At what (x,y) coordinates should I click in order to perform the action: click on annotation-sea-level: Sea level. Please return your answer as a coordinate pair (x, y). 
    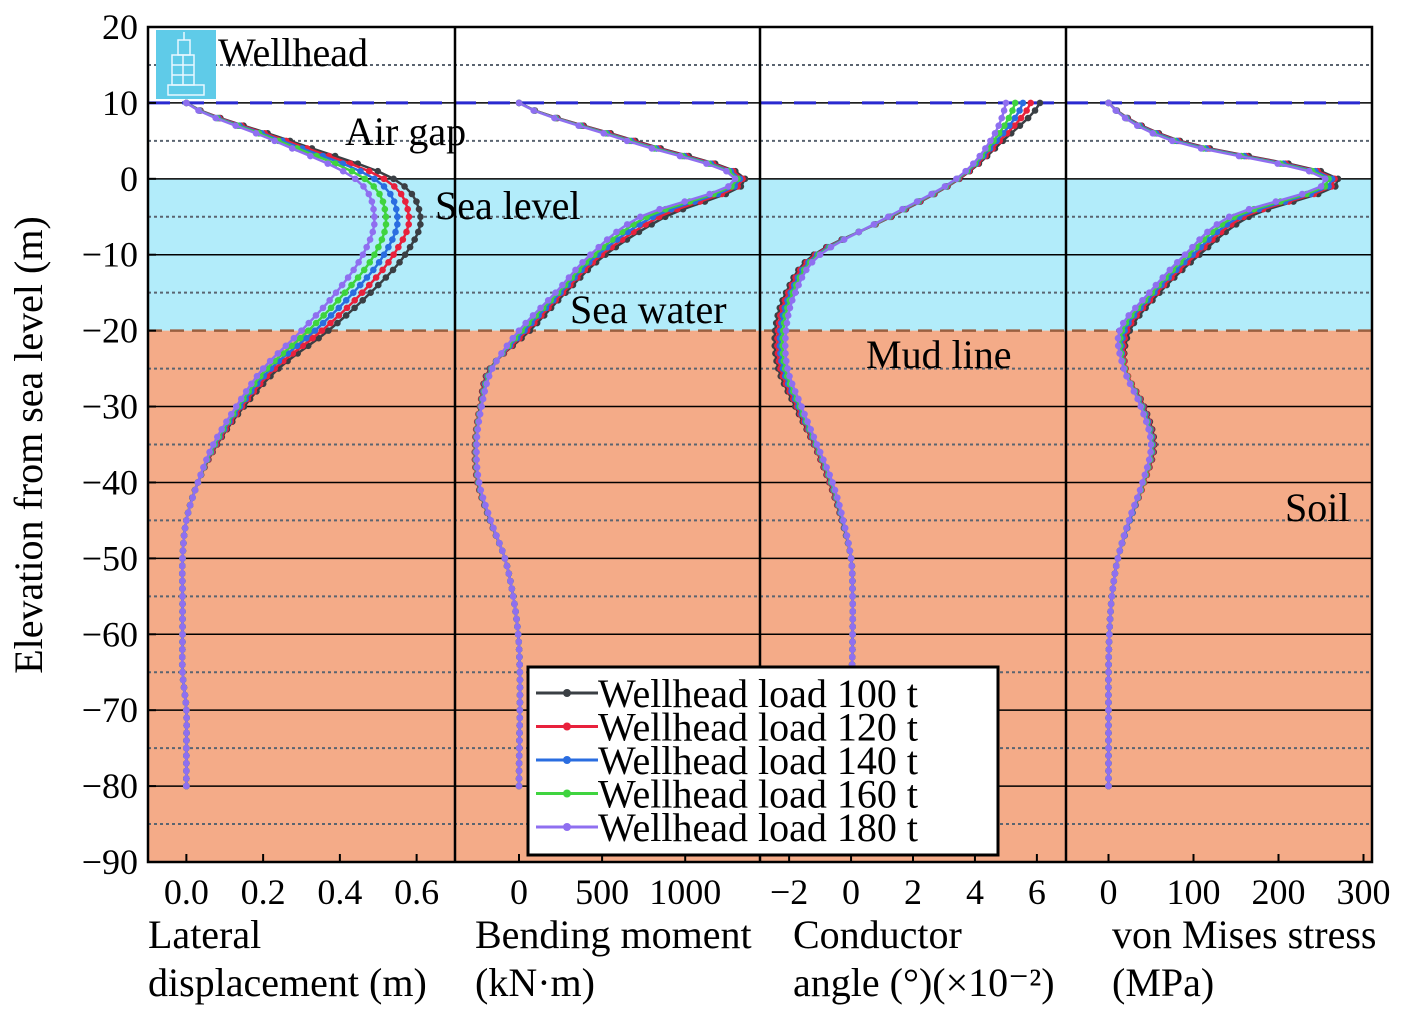
    Looking at the image, I should click on (508, 205).